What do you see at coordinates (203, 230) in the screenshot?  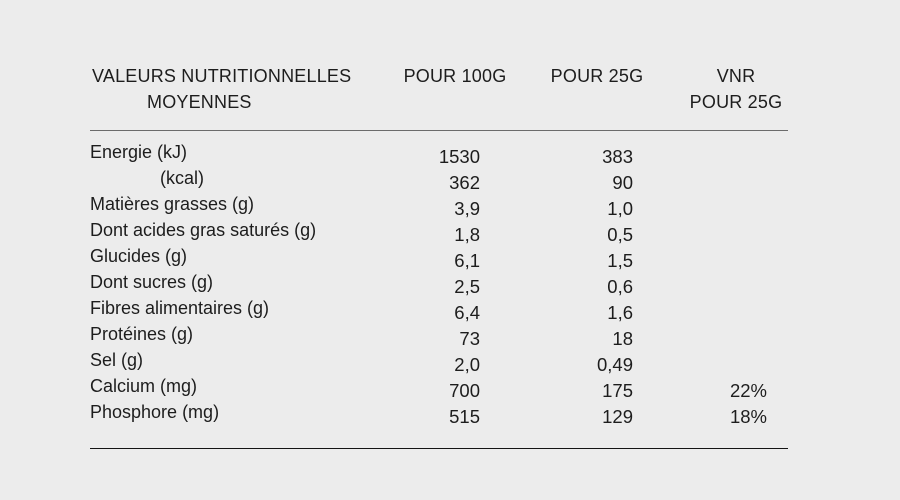 I see `row-label: Dont acides gras saturés (g)` at bounding box center [203, 230].